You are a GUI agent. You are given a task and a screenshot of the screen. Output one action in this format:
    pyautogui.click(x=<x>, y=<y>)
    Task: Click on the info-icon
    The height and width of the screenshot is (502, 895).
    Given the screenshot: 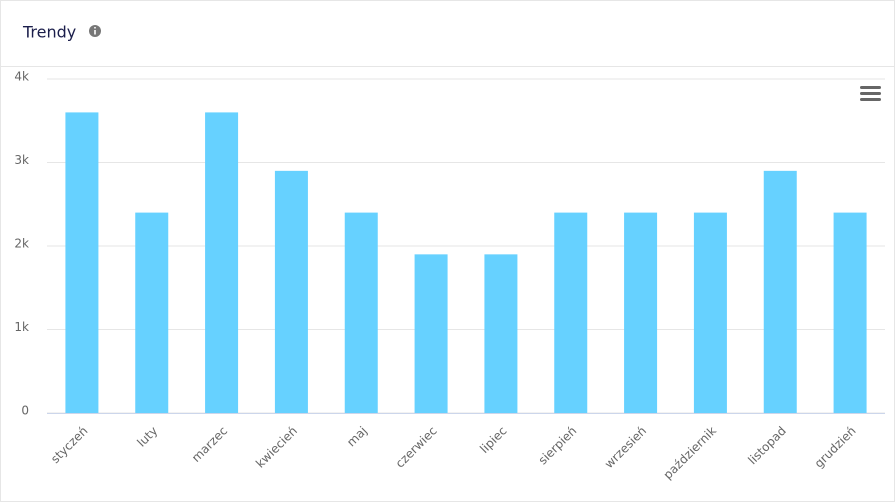 What is the action you would take?
    pyautogui.click(x=95, y=31)
    